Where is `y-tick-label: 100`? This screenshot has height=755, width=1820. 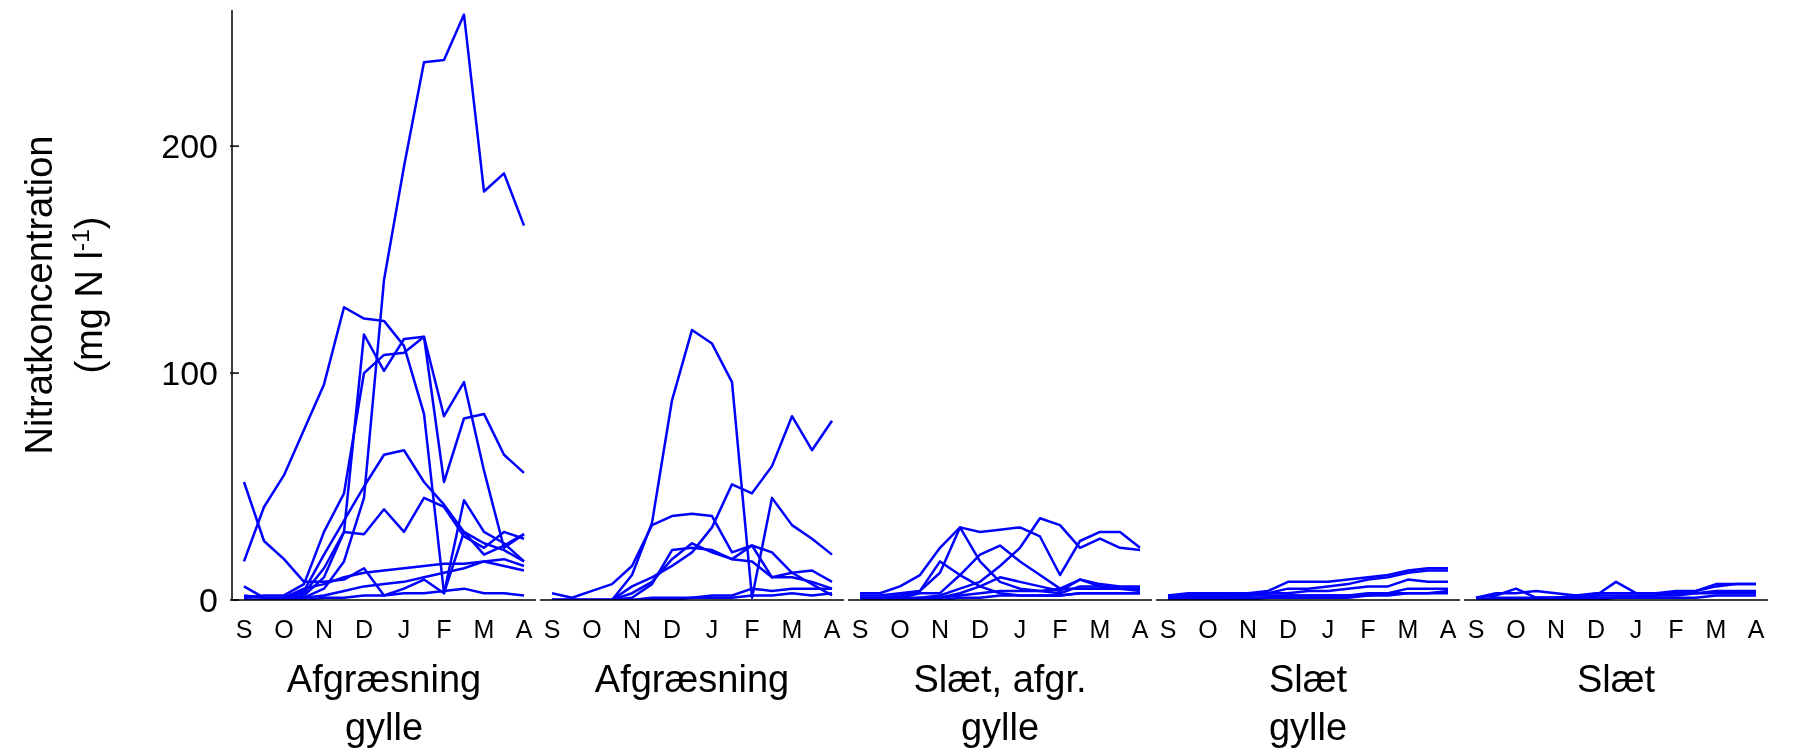 y-tick-label: 100 is located at coordinates (189, 373).